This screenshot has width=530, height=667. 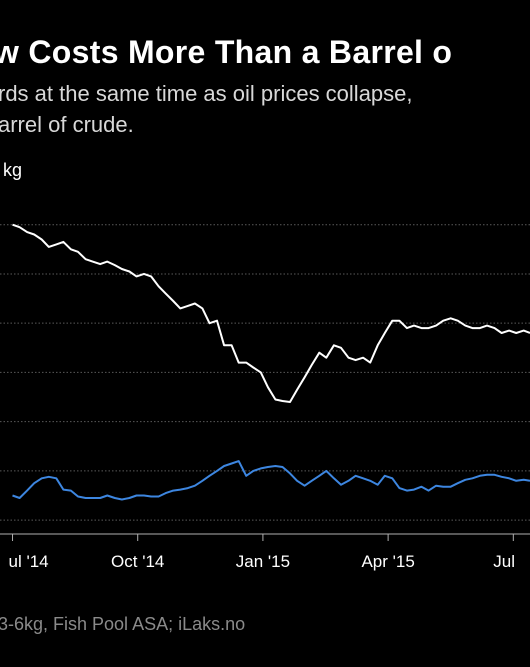 I want to click on x-tick-label-2: Jan '15, so click(x=263, y=561).